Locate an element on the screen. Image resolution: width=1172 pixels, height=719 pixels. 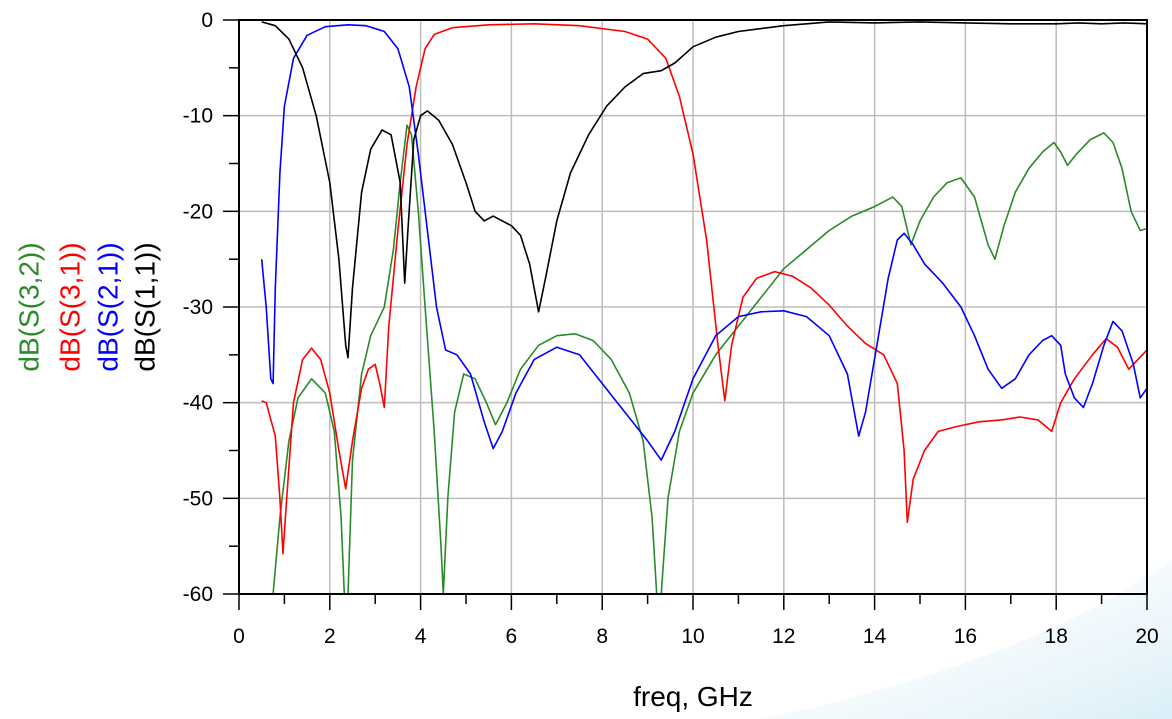
x-tick-label: 4 is located at coordinates (421, 636).